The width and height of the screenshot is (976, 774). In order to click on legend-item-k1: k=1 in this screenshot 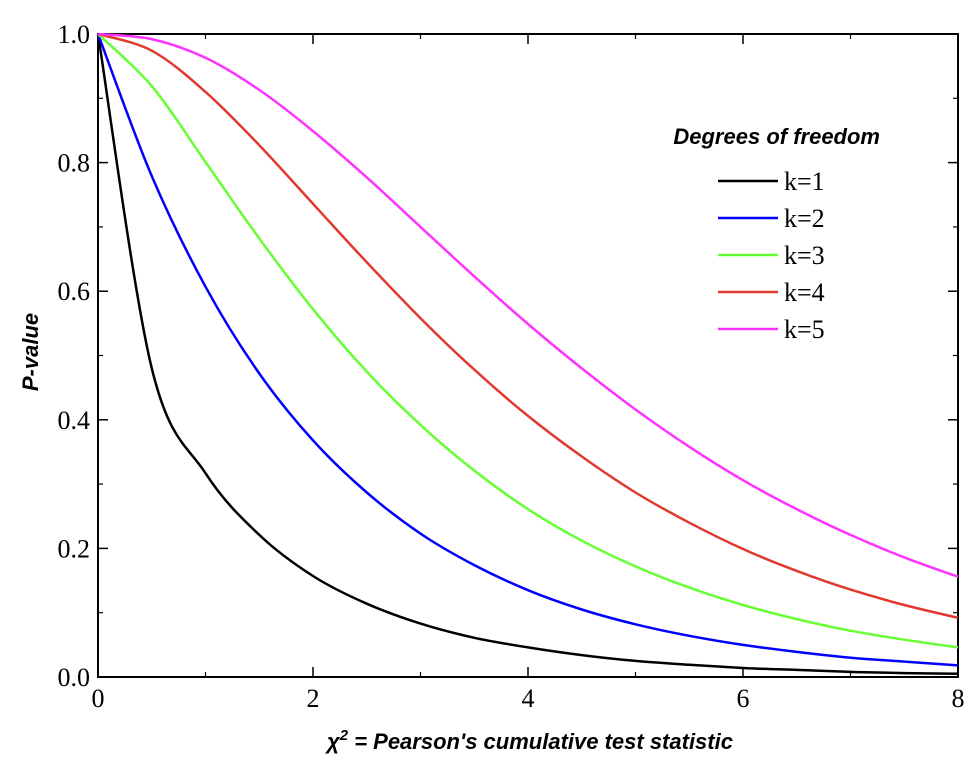, I will do `click(771, 181)`.